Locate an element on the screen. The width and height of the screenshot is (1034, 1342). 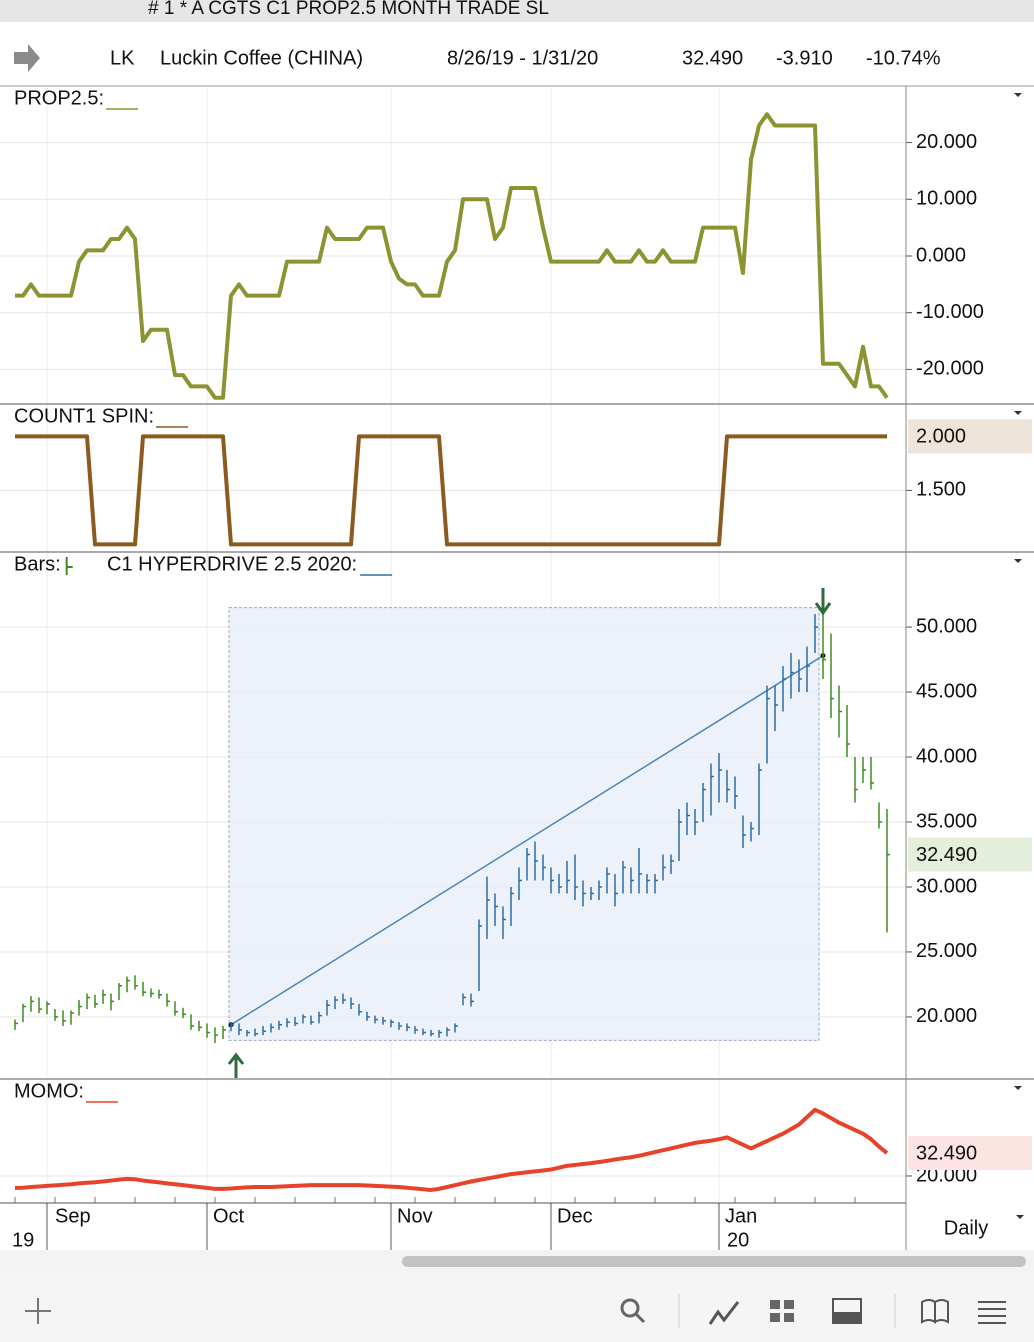
title-bar is located at coordinates (517, 11).